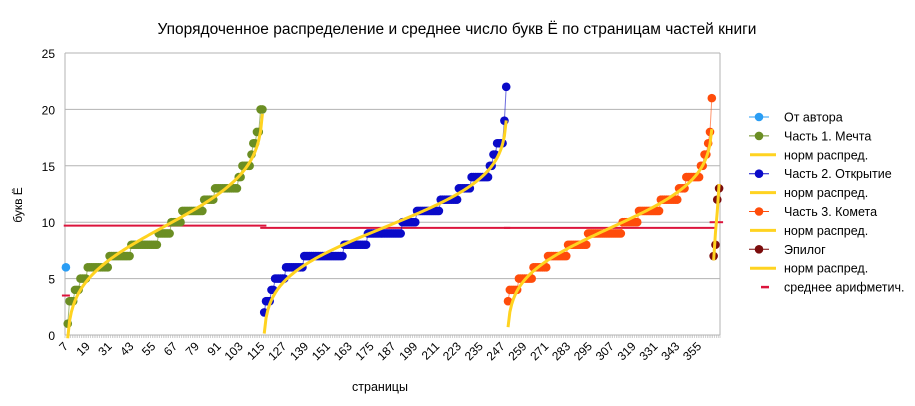  Describe the element at coordinates (692, 351) in the screenshot. I see `x-tick-label: 355` at that location.